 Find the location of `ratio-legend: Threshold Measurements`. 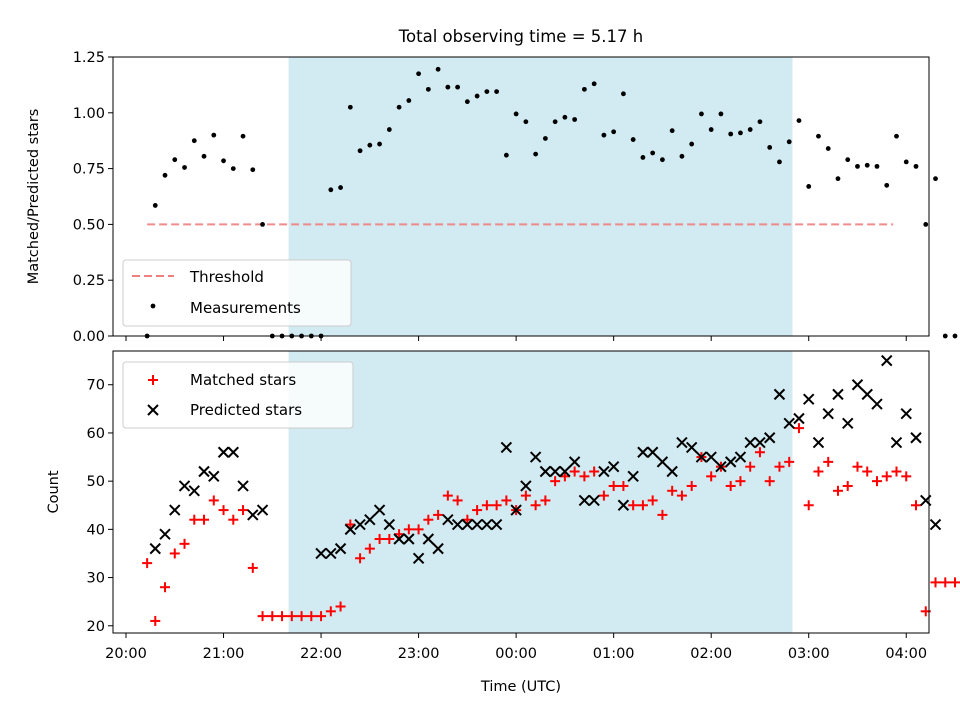

ratio-legend: Threshold Measurements is located at coordinates (237, 293).